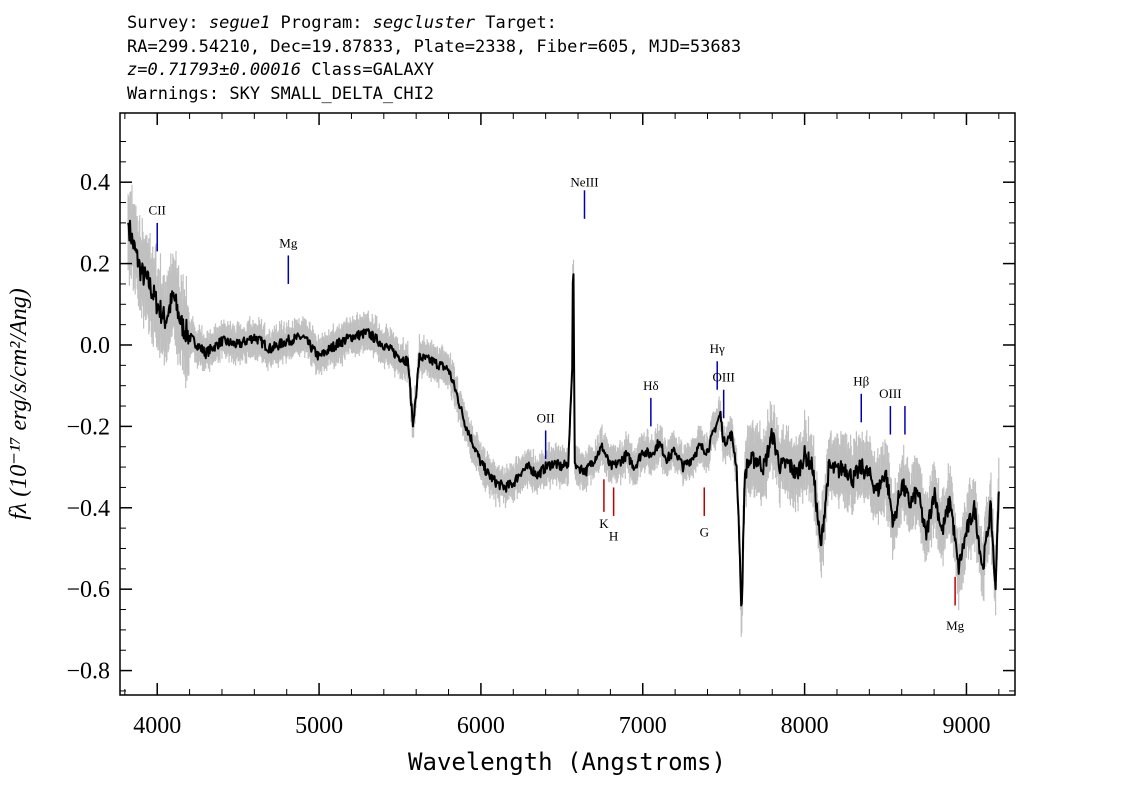 The height and width of the screenshot is (810, 1134). I want to click on line-marker-label: K, so click(604, 523).